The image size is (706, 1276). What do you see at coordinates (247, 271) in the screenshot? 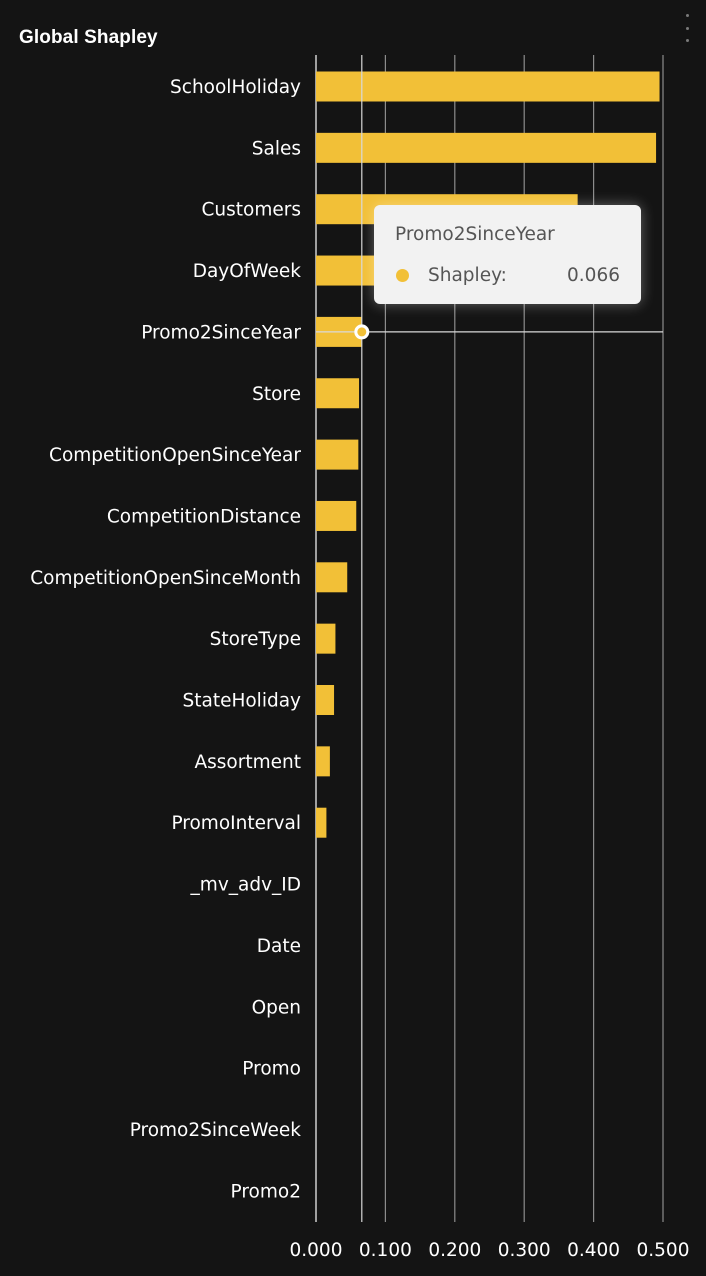
I see `category-label: DayOfWeek` at bounding box center [247, 271].